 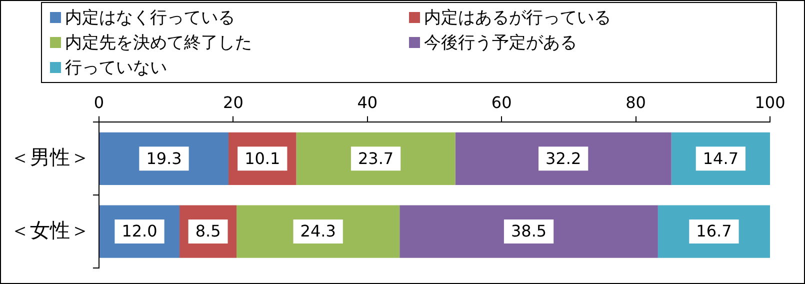 What do you see at coordinates (99, 102) in the screenshot?
I see `x-tick-label: 0` at bounding box center [99, 102].